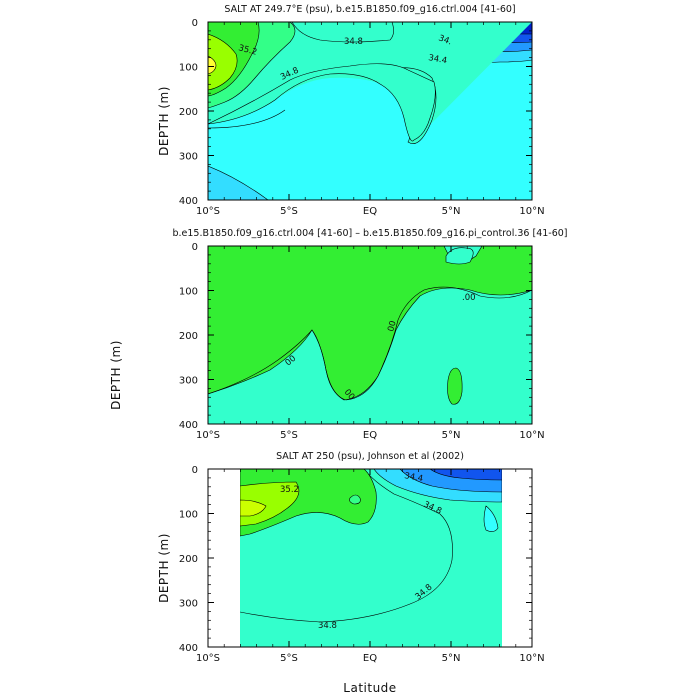 Image resolution: width=700 pixels, height=700 pixels. Describe the element at coordinates (459, 256) in the screenshot. I see `panel-2-negative-patch-north` at that location.